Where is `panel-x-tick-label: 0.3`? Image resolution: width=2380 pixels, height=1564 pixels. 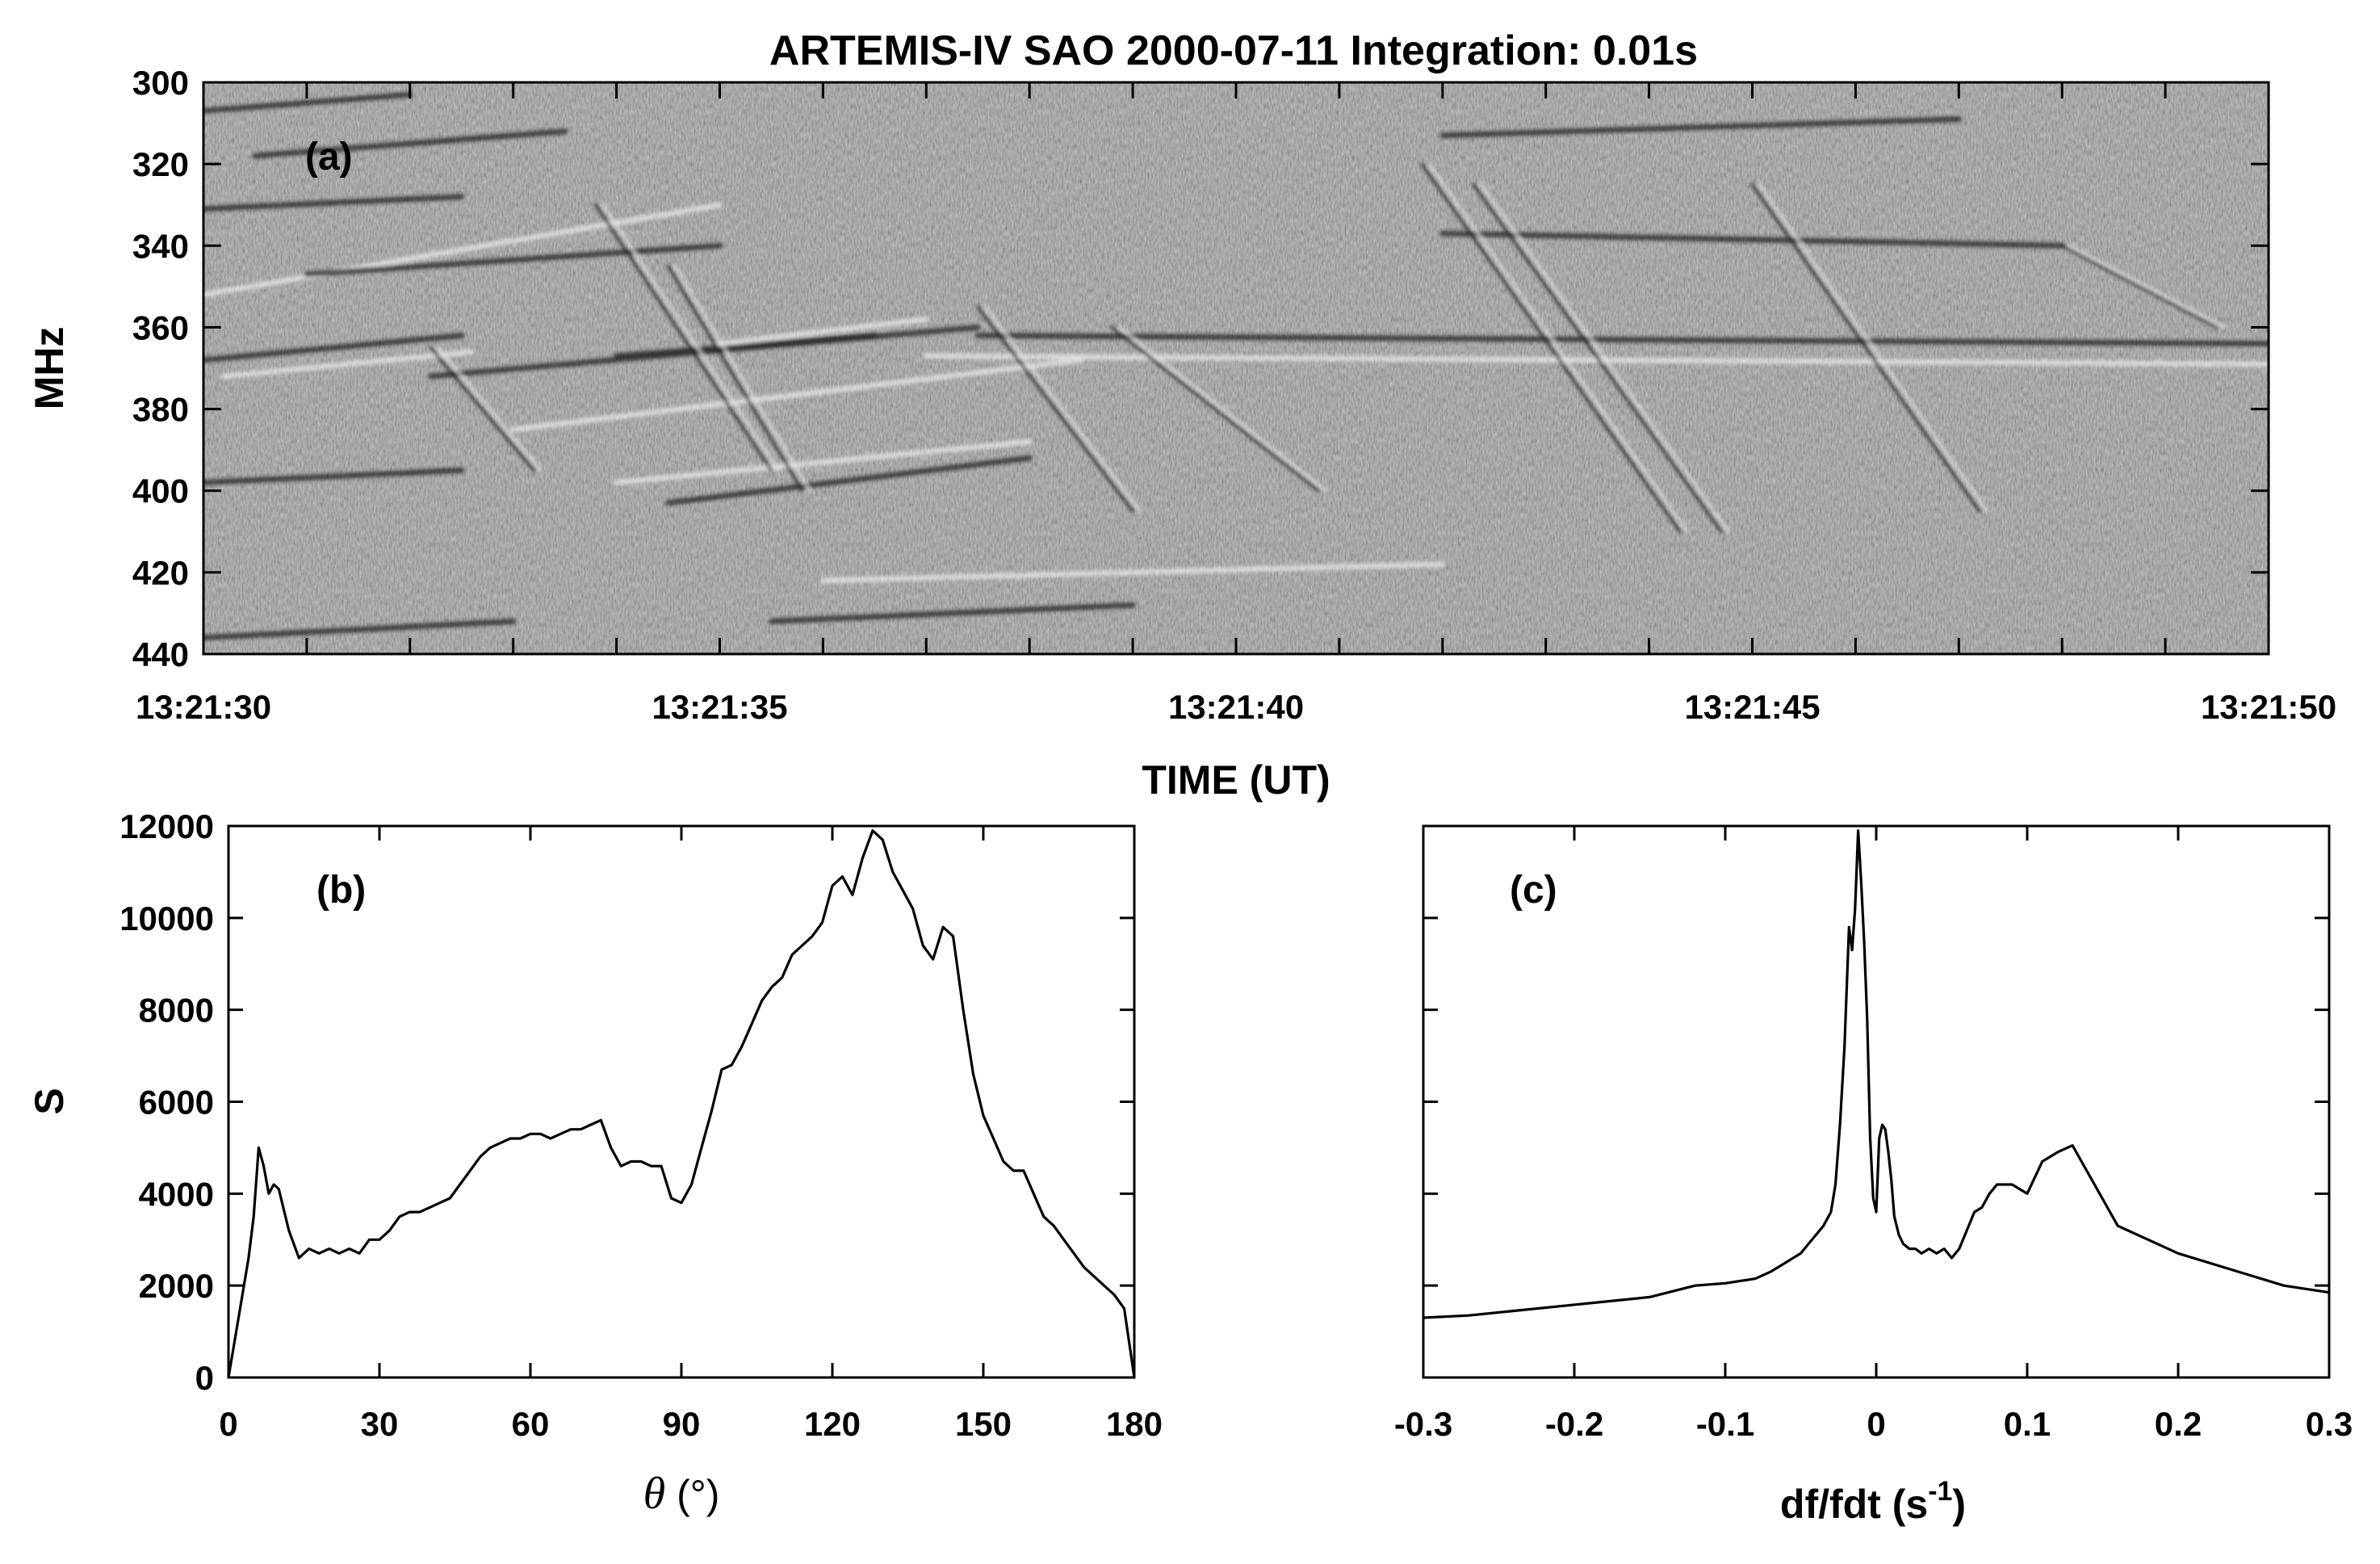
panel-x-tick-label: 0.3 is located at coordinates (2329, 1424).